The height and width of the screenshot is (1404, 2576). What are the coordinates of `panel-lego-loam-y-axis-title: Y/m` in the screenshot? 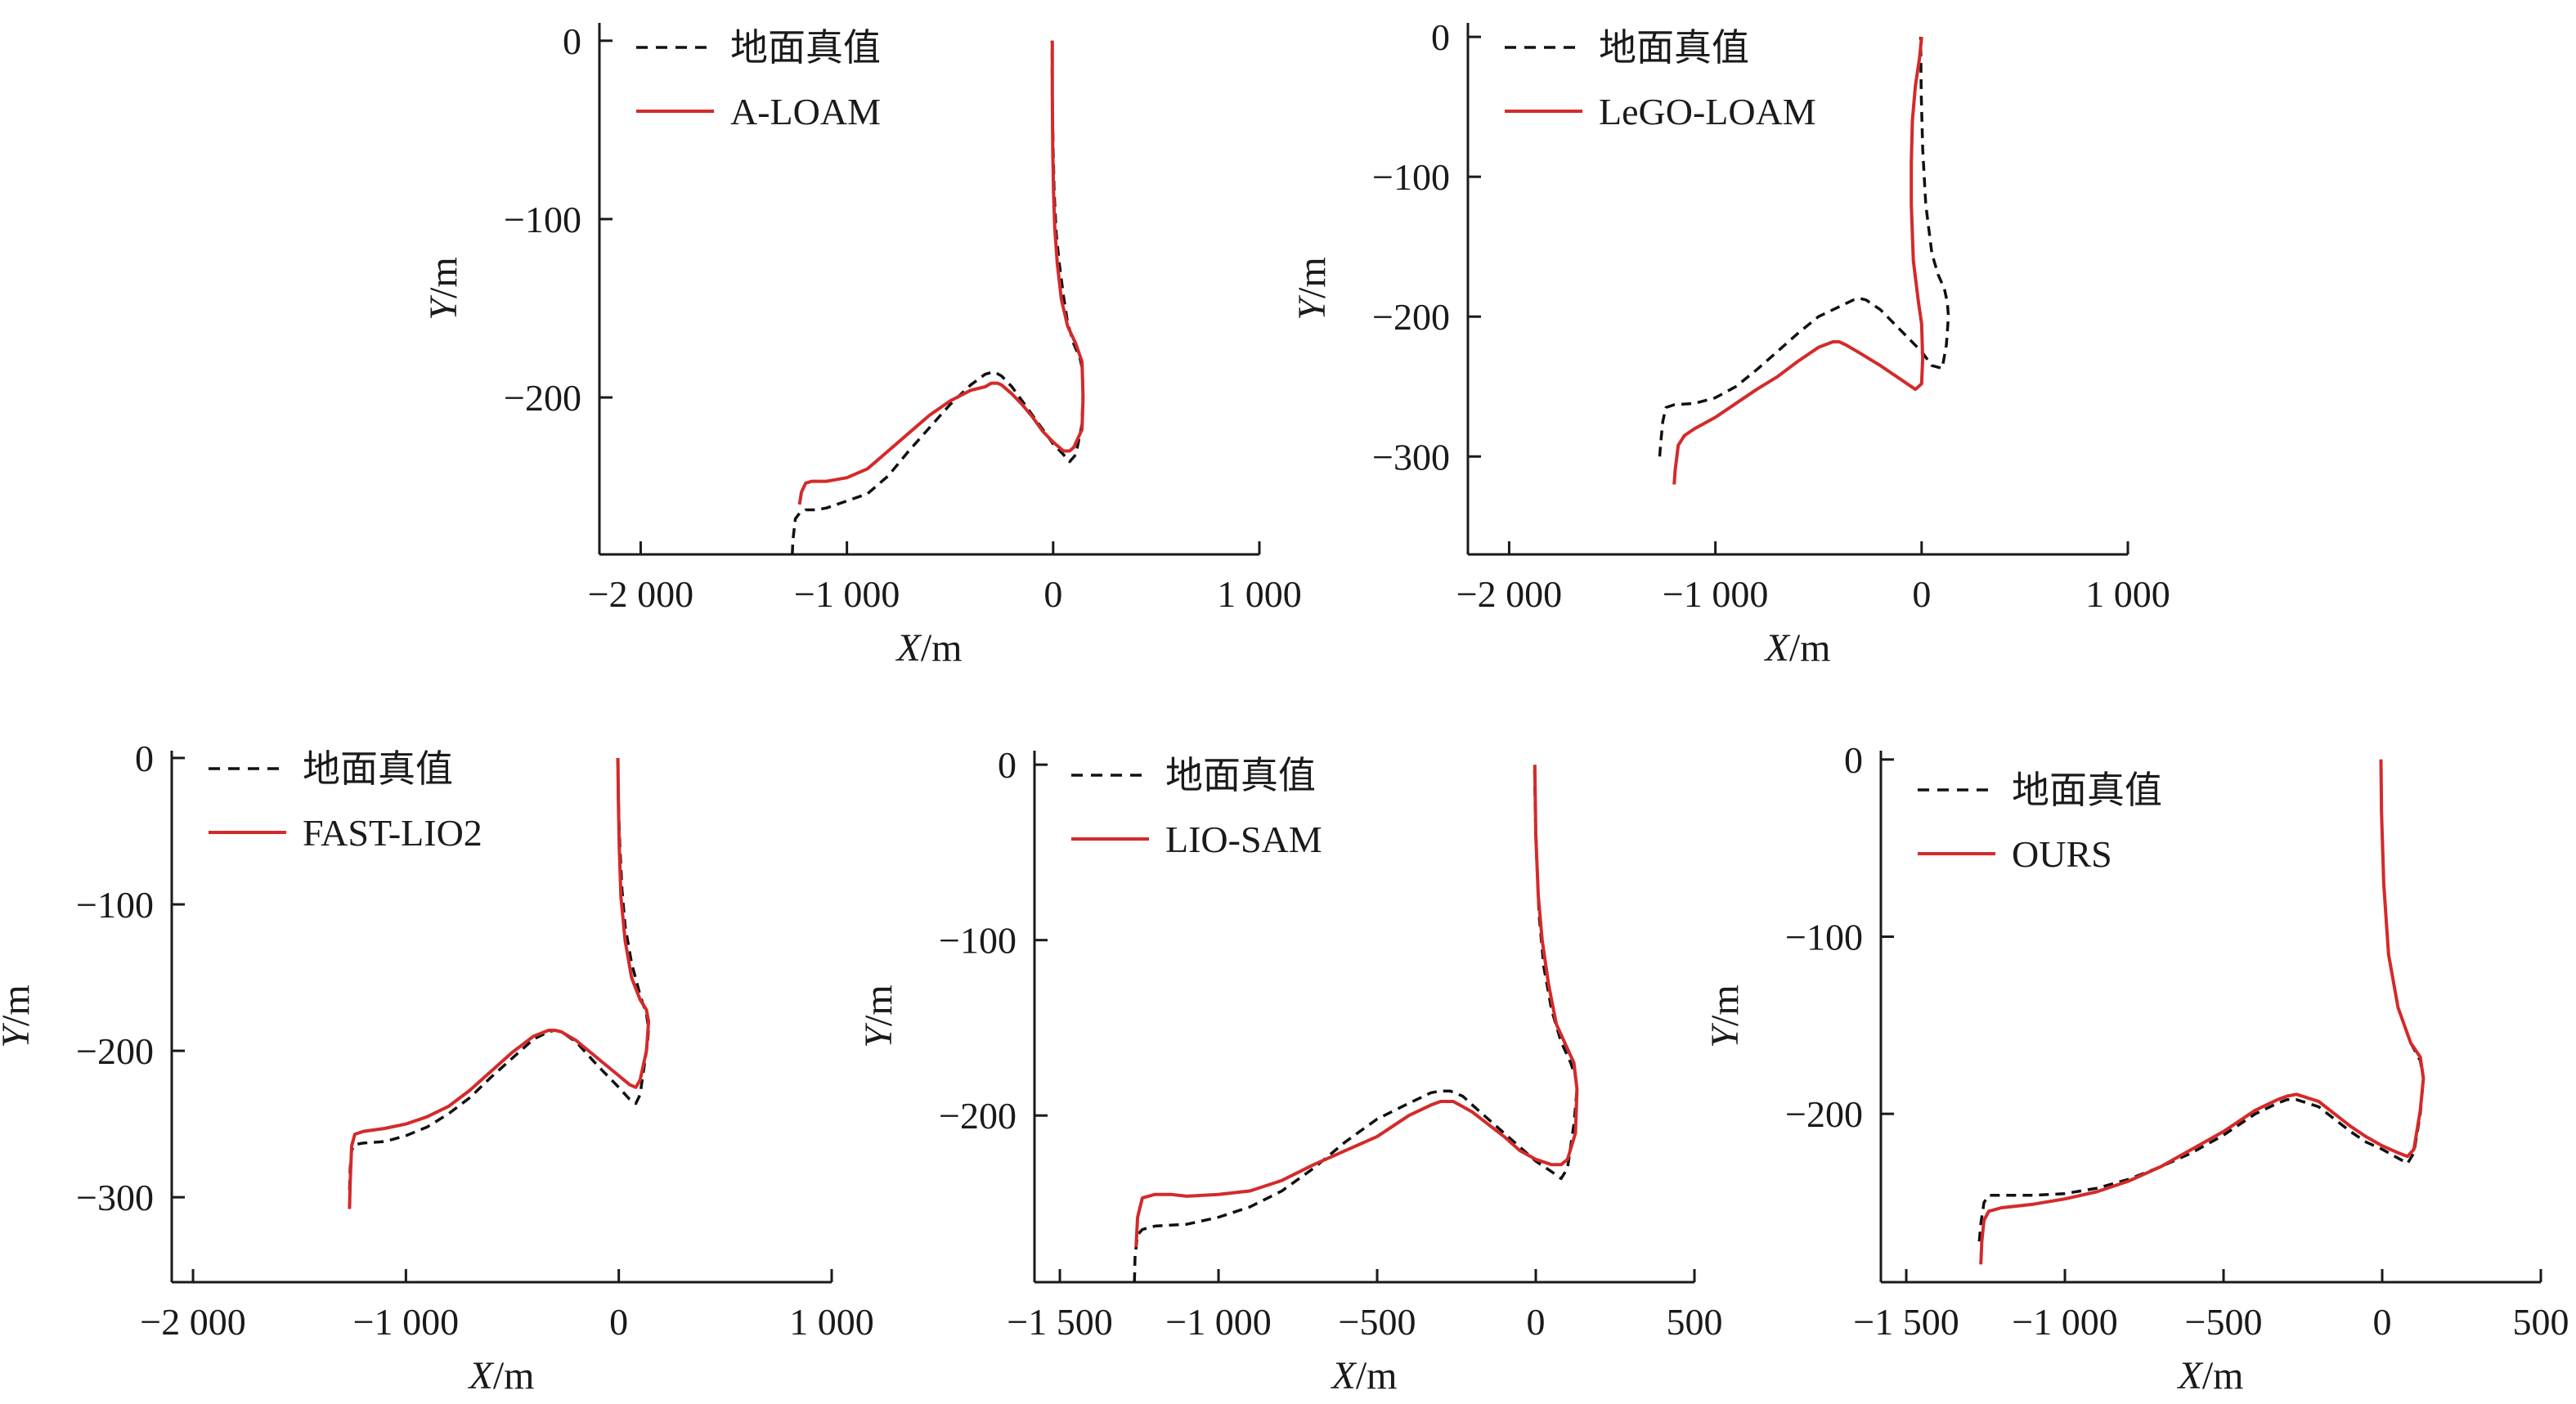 It's located at (1312, 288).